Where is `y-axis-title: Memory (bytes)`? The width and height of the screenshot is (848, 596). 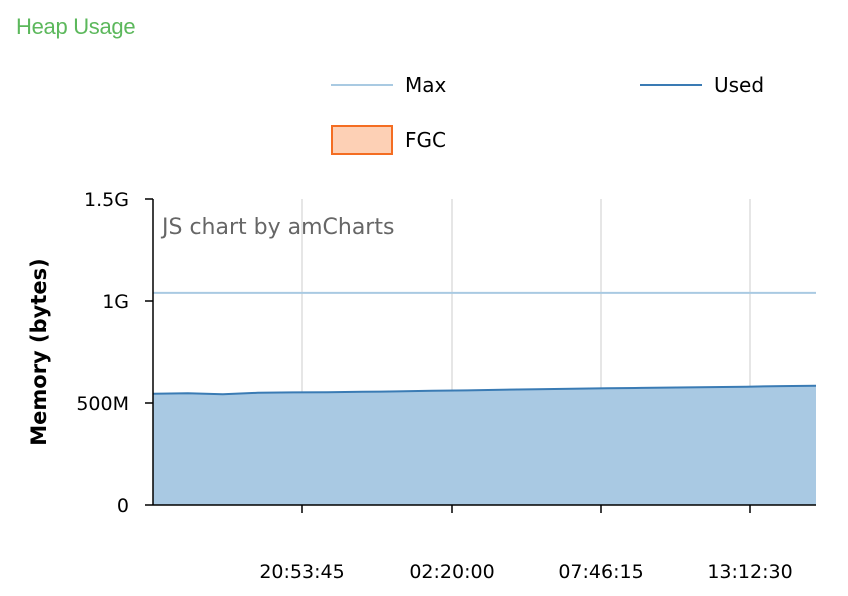 y-axis-title: Memory (bytes) is located at coordinates (39, 352).